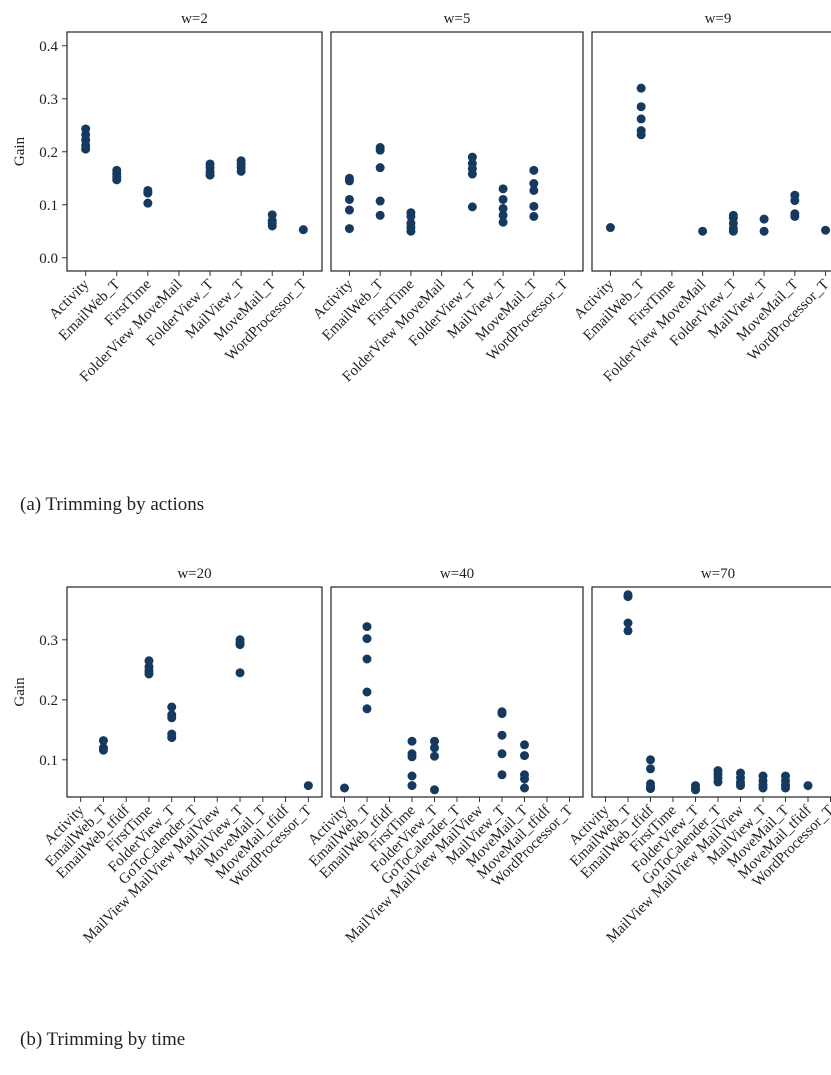 The image size is (831, 1075). Describe the element at coordinates (194, 19) in the screenshot. I see `facet-title: w=2` at that location.